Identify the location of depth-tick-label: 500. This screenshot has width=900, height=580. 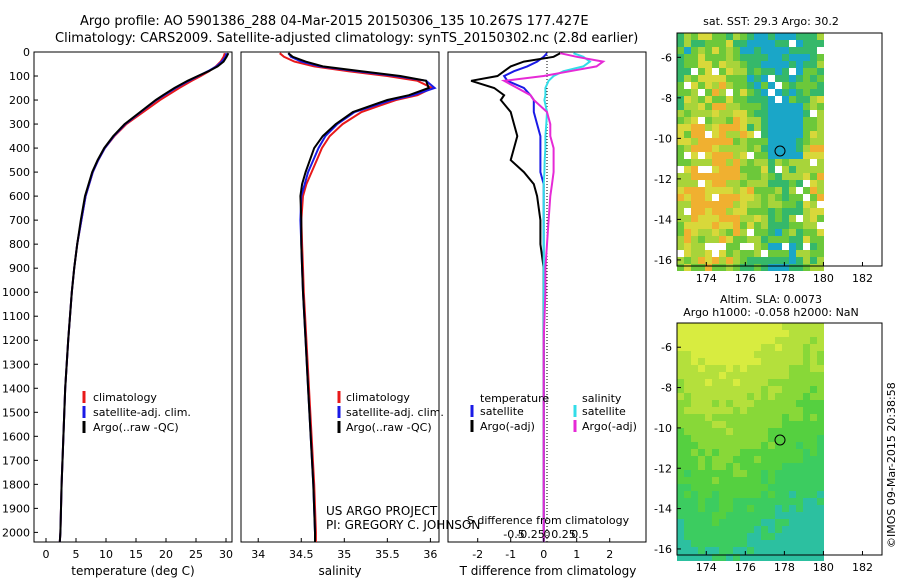
(19, 172).